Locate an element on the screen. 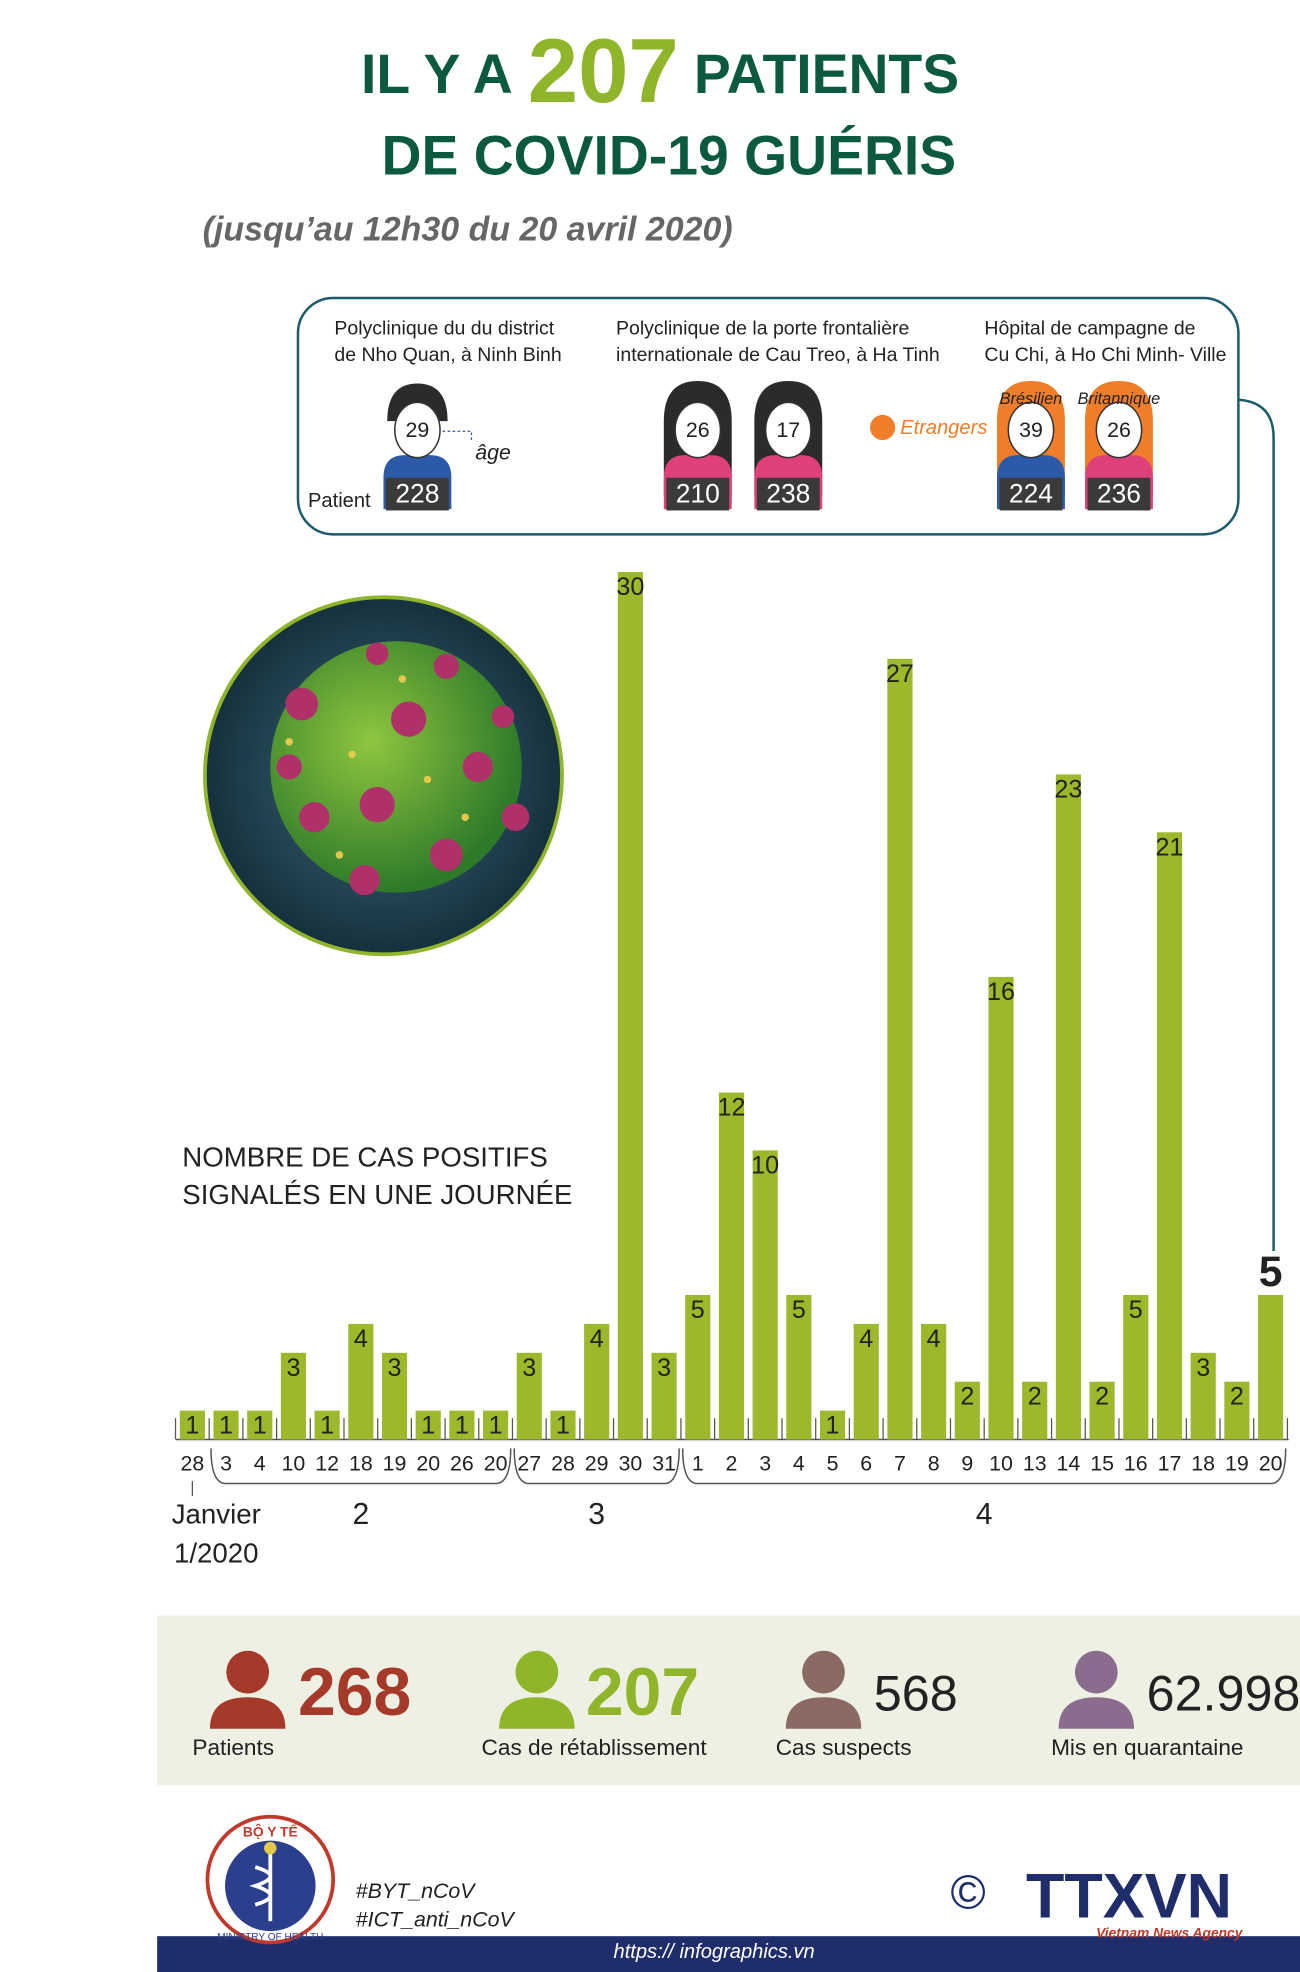 The height and width of the screenshot is (1972, 1300). patient-age: 26 is located at coordinates (698, 430).